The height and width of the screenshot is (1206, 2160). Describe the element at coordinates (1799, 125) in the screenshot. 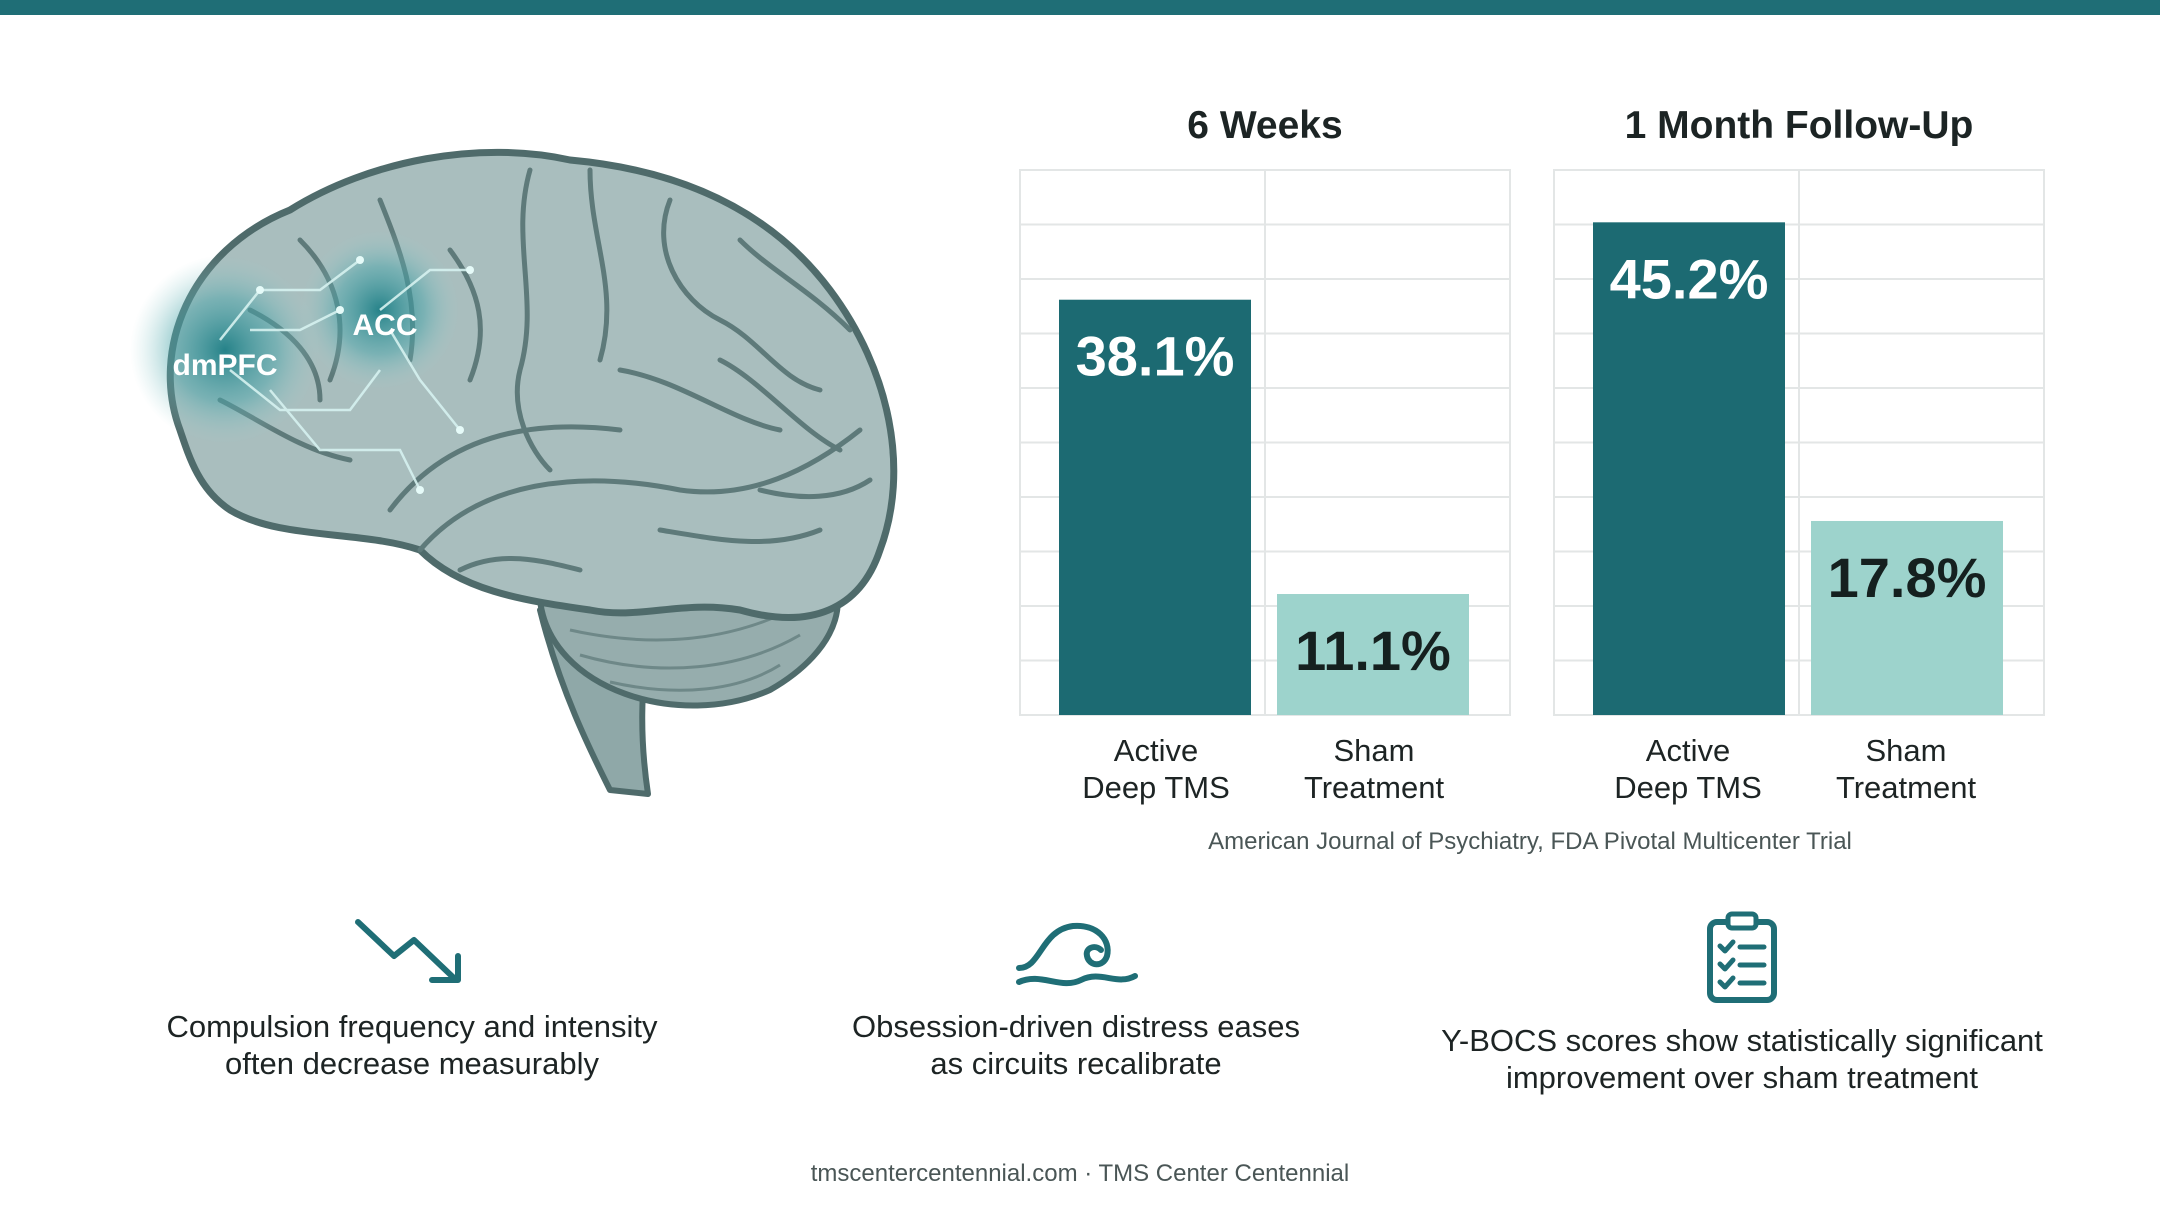

I see `chart-title-1-month: 1 Month Follow-Up` at that location.